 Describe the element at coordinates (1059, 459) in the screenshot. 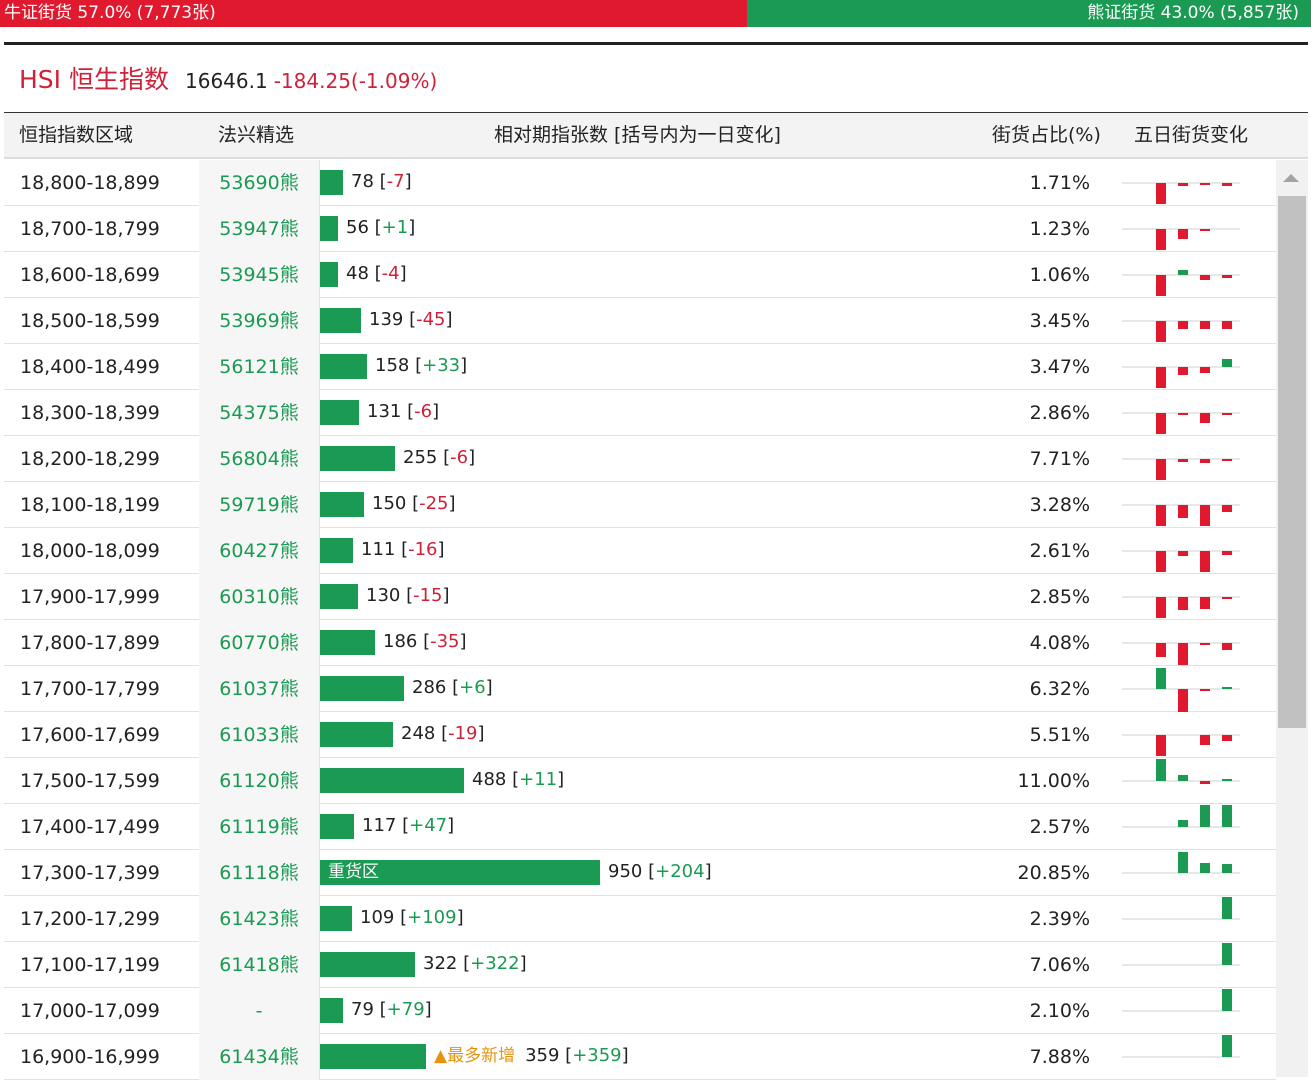

I see `pct-cell: 7.71%` at that location.